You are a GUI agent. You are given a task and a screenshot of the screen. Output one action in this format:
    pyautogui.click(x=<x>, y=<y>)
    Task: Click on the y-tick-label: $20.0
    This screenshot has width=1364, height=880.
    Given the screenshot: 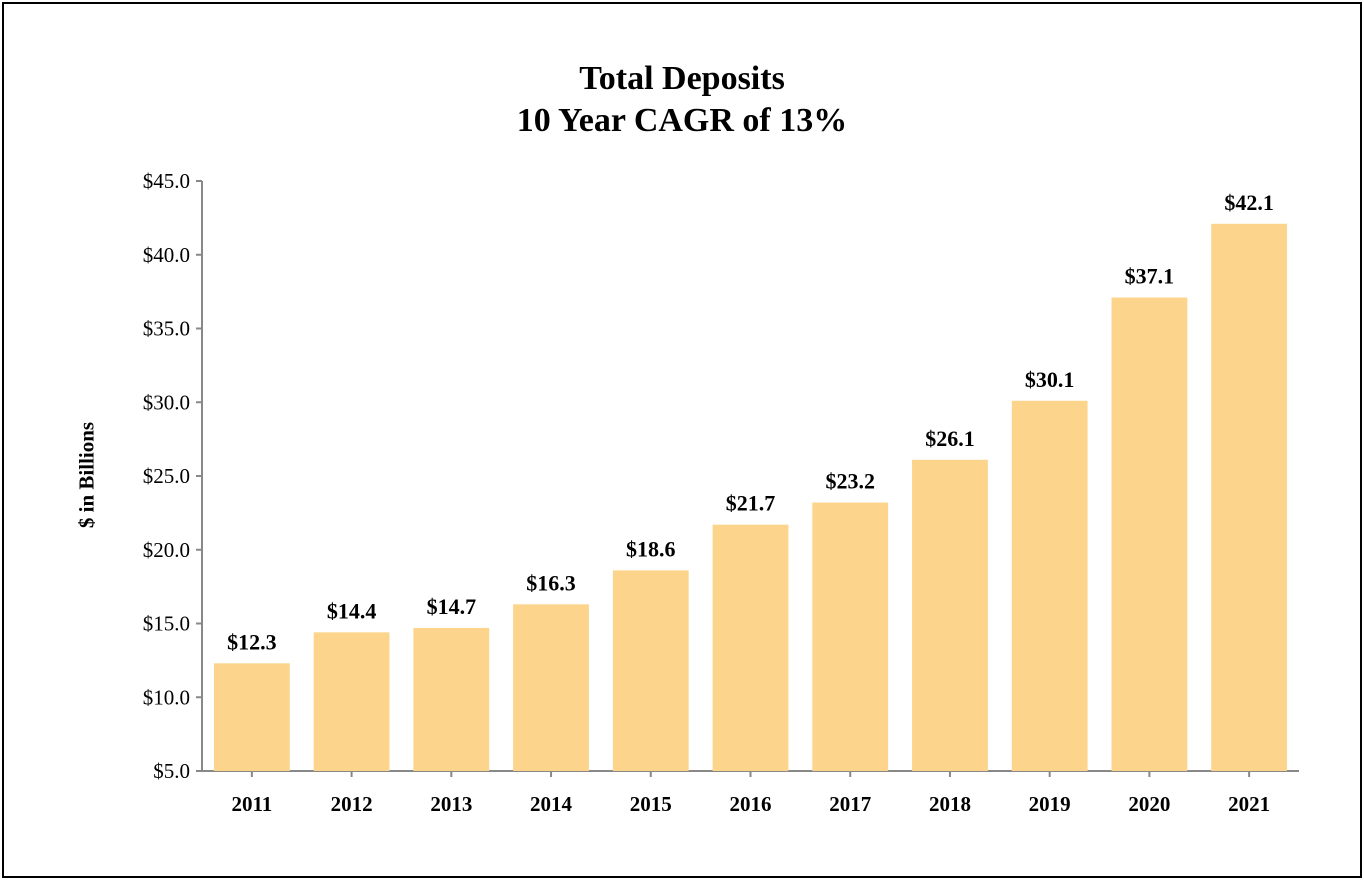 What is the action you would take?
    pyautogui.click(x=166, y=550)
    